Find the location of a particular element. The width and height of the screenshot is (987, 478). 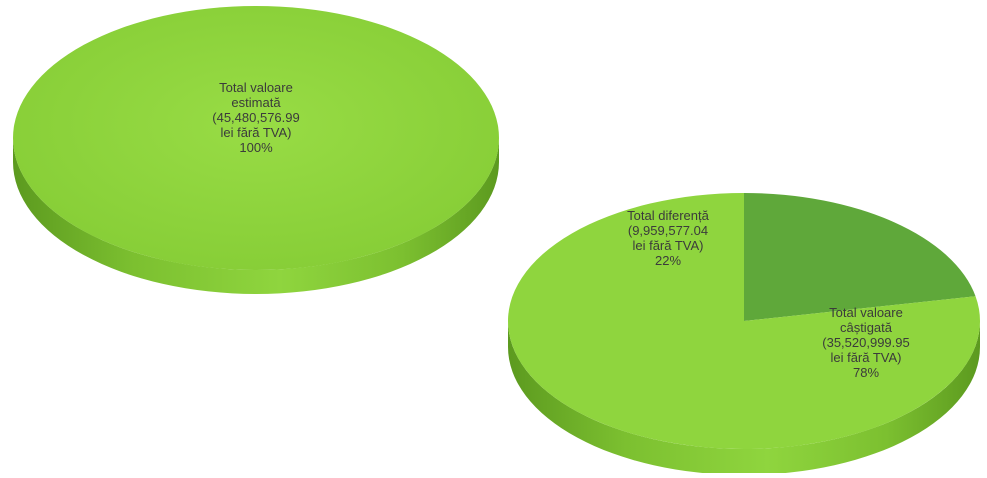

pie-data-label-line: câștigată is located at coordinates (866, 327).